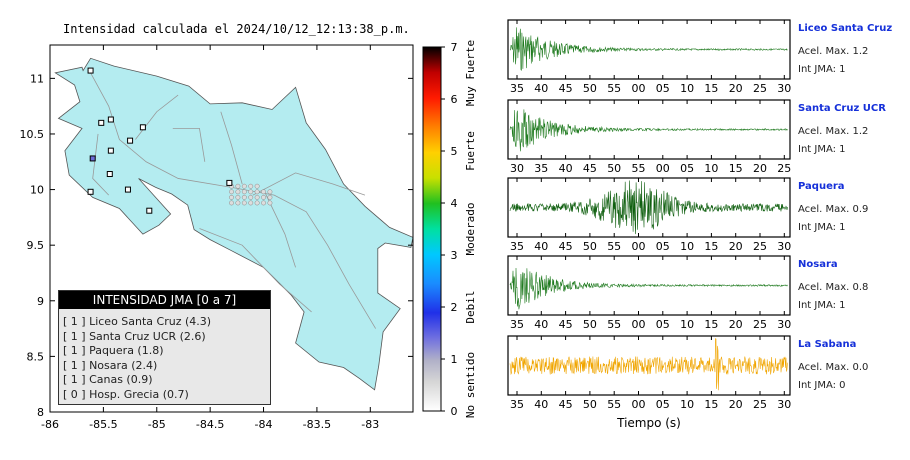  What do you see at coordinates (37, 78) in the screenshot?
I see `map-y-tick-label: 11` at bounding box center [37, 78].